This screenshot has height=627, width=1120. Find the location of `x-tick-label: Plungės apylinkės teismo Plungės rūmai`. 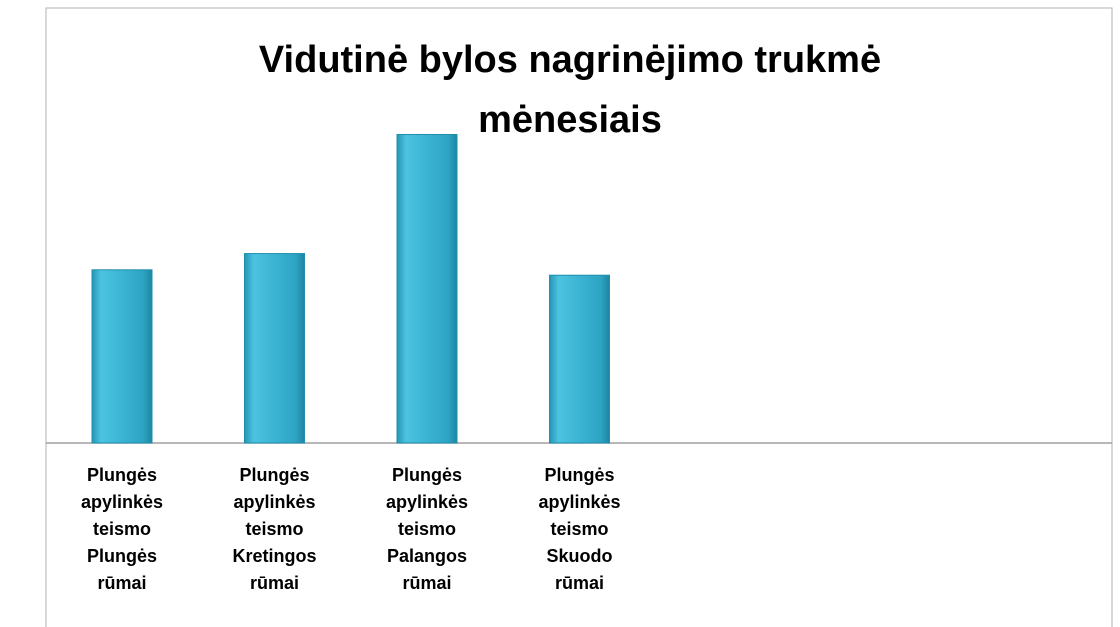

x-tick-label: Plungės apylinkės teismo Plungės rūmai is located at coordinates (122, 529).